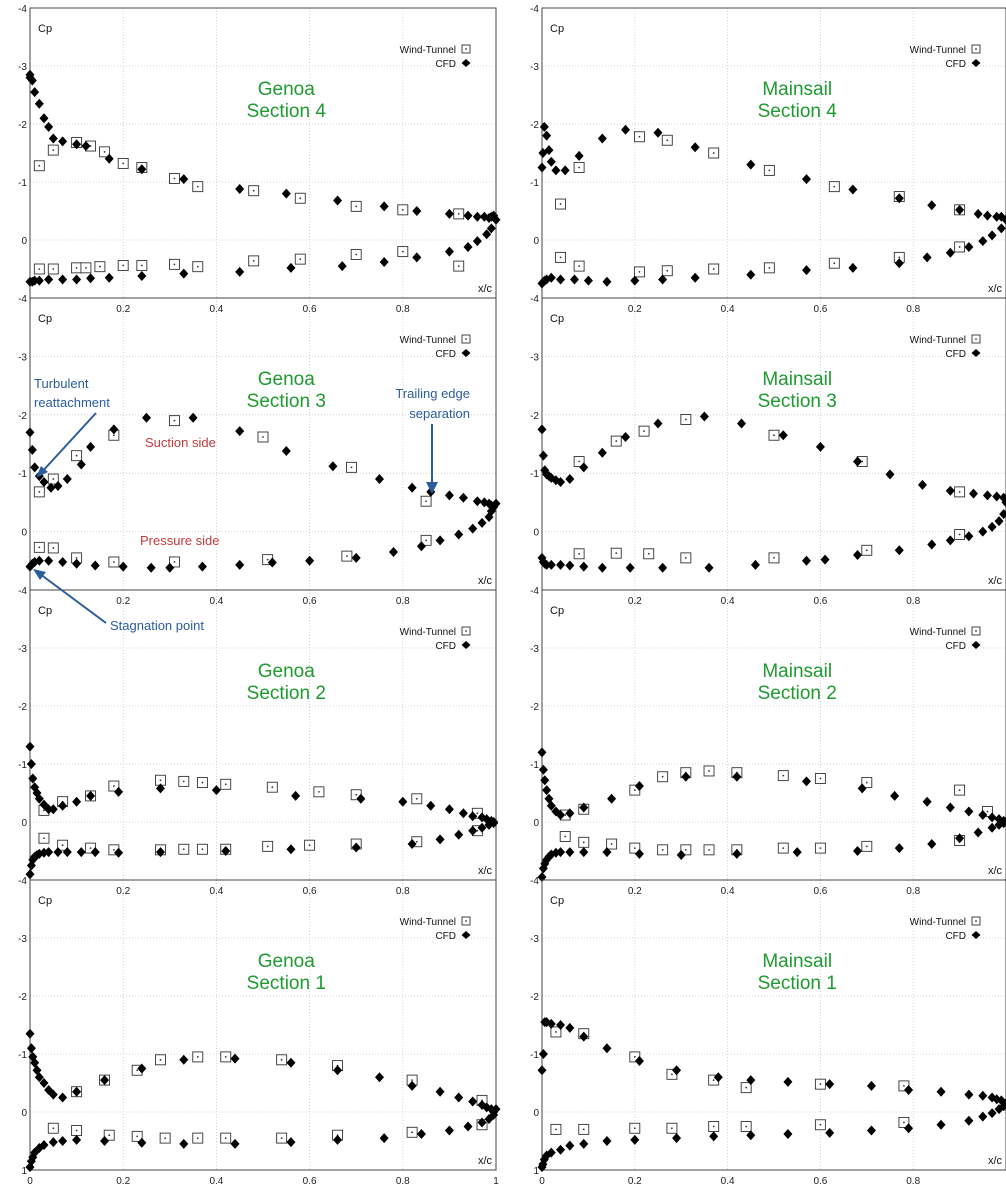  What do you see at coordinates (73, 598) in the screenshot?
I see `annotation-stagnation-arrow-line` at bounding box center [73, 598].